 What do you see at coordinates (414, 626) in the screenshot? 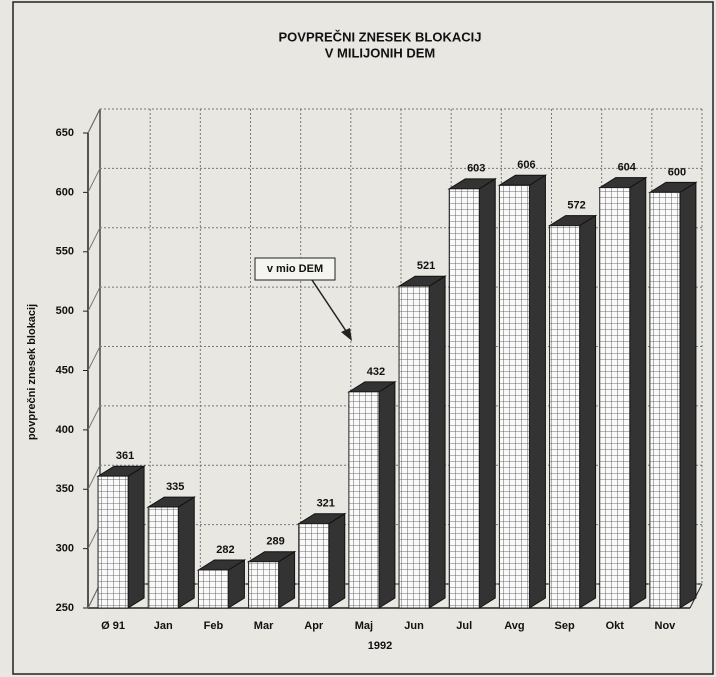
I see `x-tick-label: Jun` at bounding box center [414, 626].